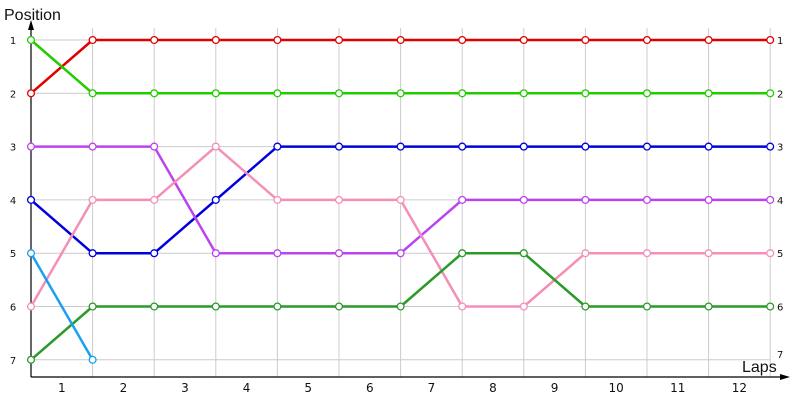 This screenshot has width=800, height=400. I want to click on x-tick-label-5: 5, so click(308, 388).